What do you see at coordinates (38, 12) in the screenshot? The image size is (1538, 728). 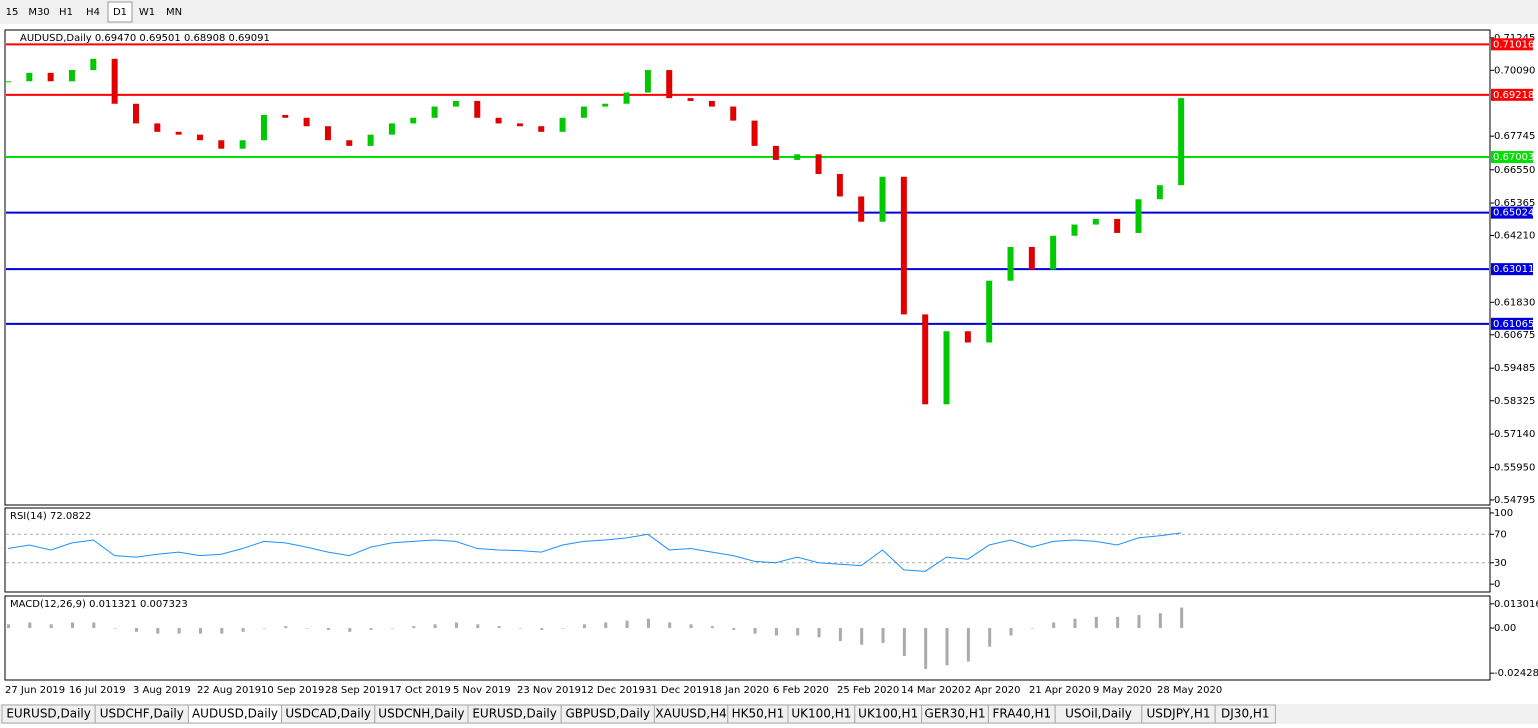 I see `timeframe-button: M30` at bounding box center [38, 12].